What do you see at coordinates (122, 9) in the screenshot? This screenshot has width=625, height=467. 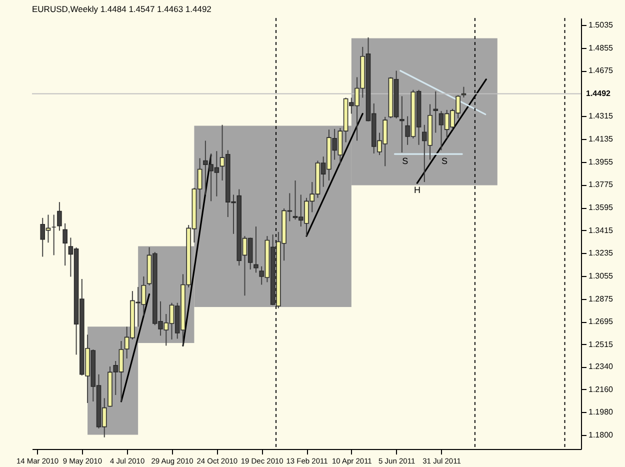 I see `chart-title: EURUSD,Weekly 1.4484 1.4547 1.4463 1.4492` at bounding box center [122, 9].